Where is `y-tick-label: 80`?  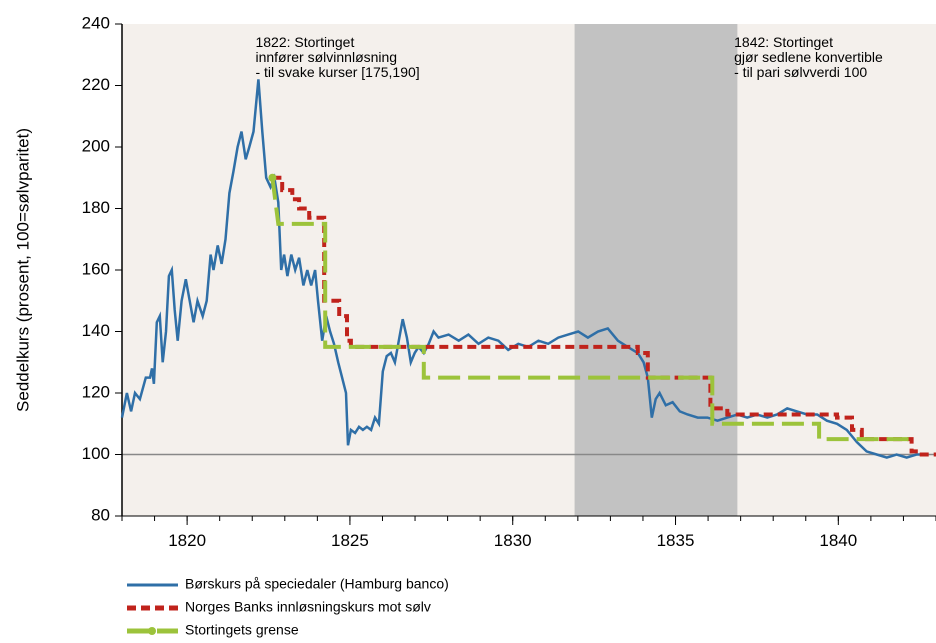
y-tick-label: 80 is located at coordinates (100, 514).